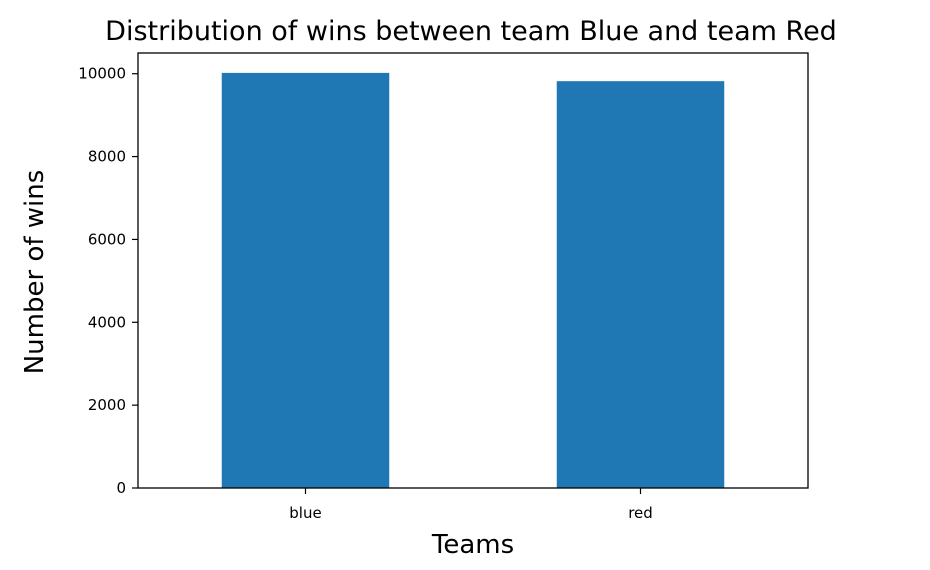  What do you see at coordinates (640, 513) in the screenshot?
I see `x-tick-label: red` at bounding box center [640, 513].